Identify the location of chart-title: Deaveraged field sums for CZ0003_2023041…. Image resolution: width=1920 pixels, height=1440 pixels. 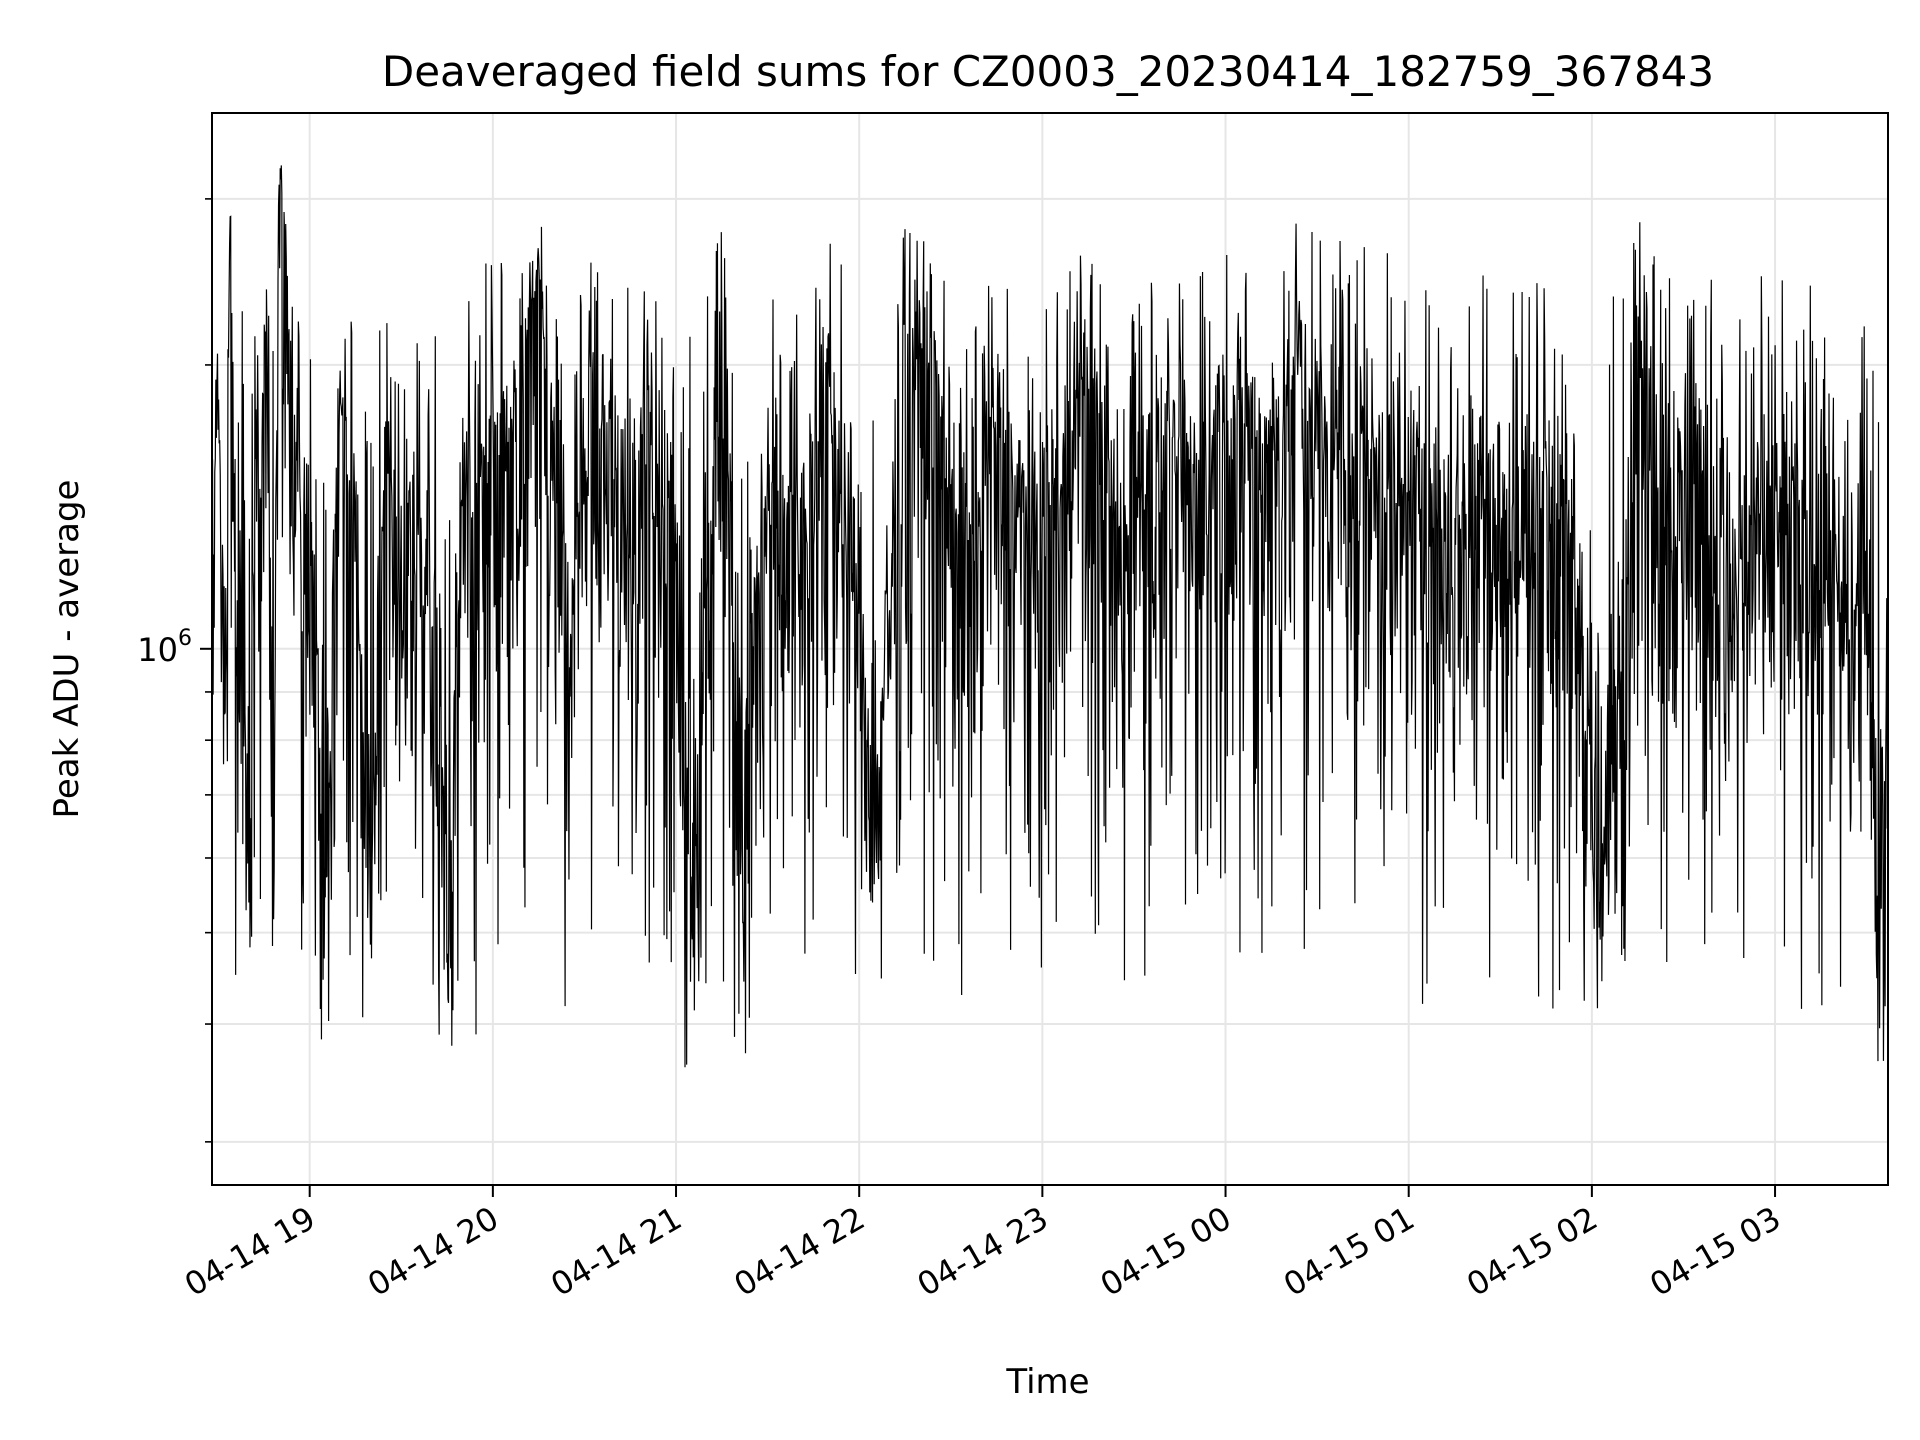
(1048, 71).